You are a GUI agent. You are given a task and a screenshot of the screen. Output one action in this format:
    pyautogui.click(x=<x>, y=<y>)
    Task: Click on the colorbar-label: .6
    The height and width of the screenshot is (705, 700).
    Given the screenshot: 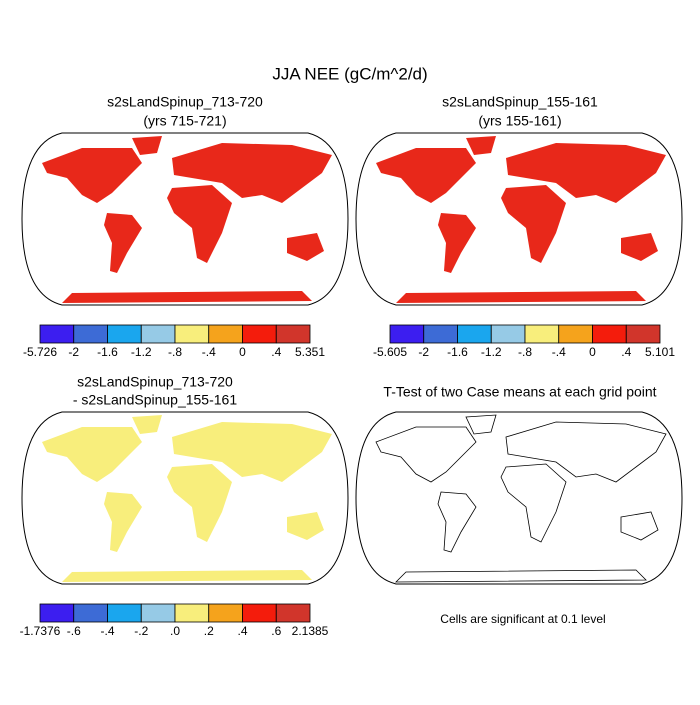 What is the action you would take?
    pyautogui.click(x=276, y=631)
    